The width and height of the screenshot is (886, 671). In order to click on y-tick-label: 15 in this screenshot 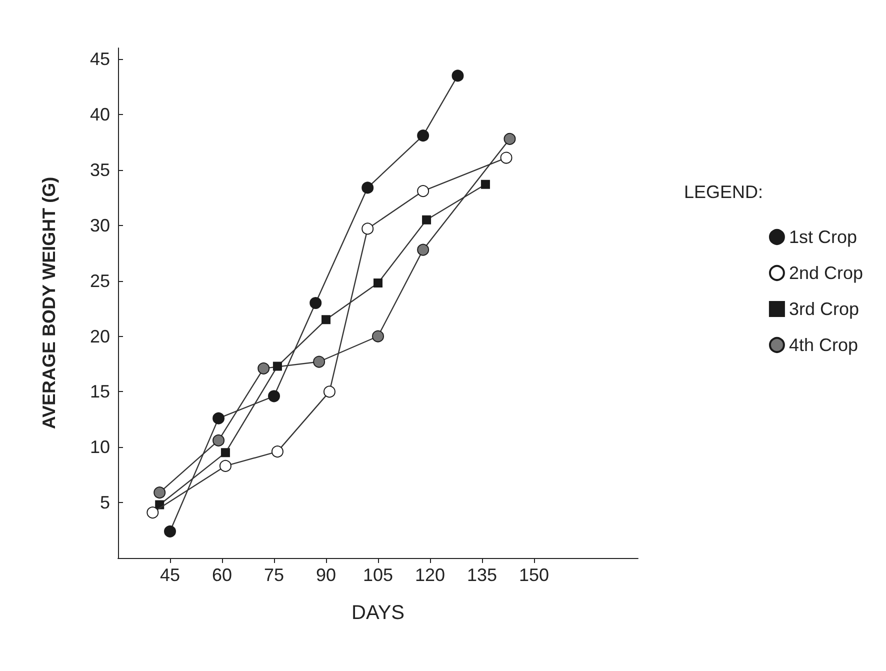, I will do `click(100, 392)`.